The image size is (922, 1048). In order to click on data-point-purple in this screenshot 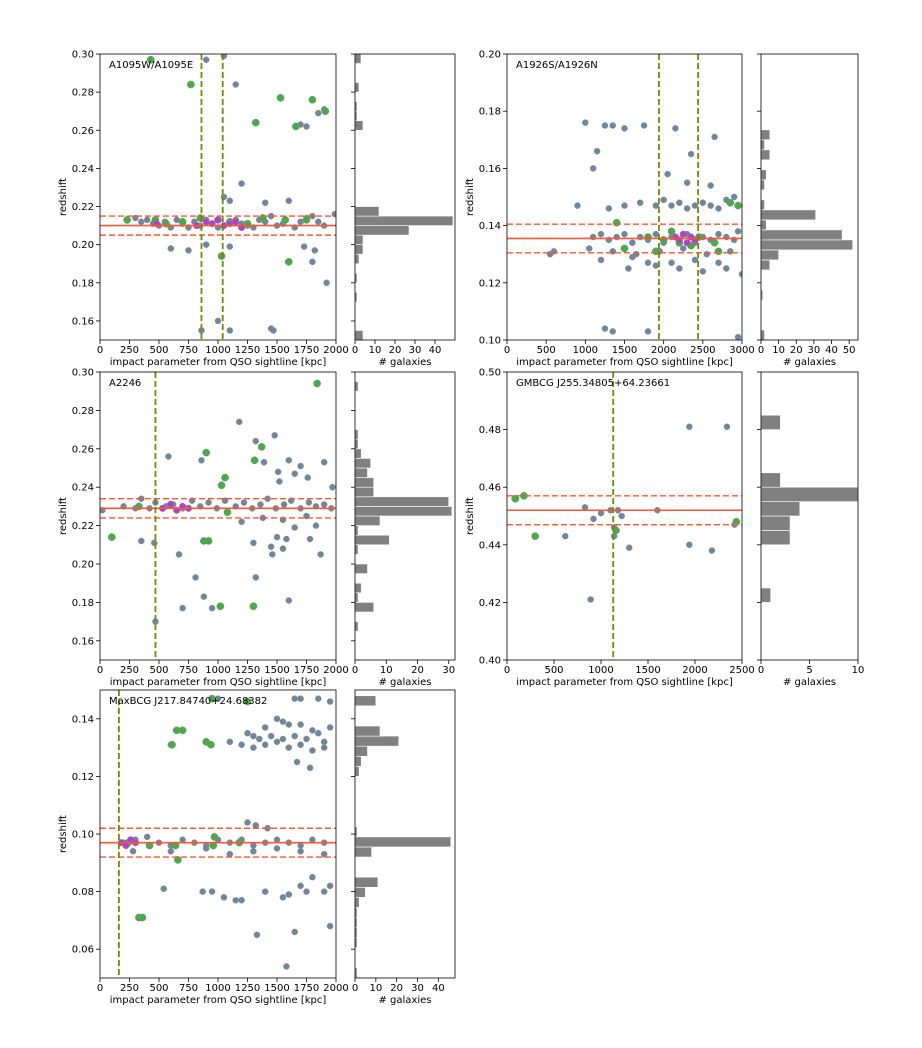, I will do `click(218, 220)`.